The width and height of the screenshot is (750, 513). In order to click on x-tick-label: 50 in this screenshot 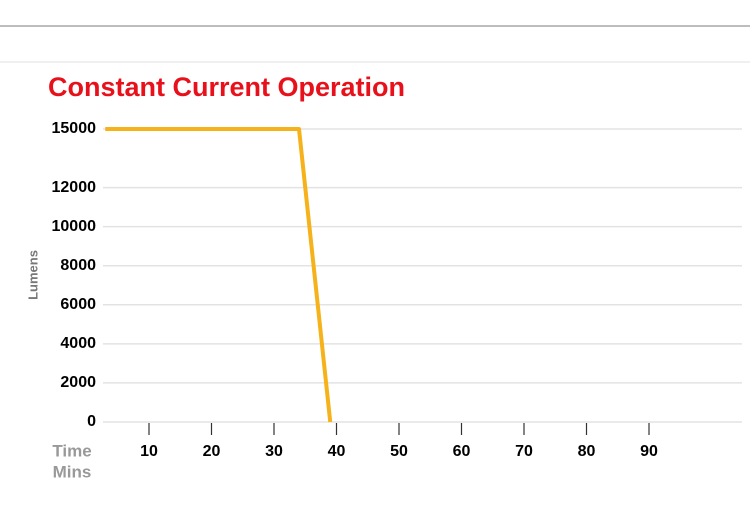, I will do `click(399, 451)`.